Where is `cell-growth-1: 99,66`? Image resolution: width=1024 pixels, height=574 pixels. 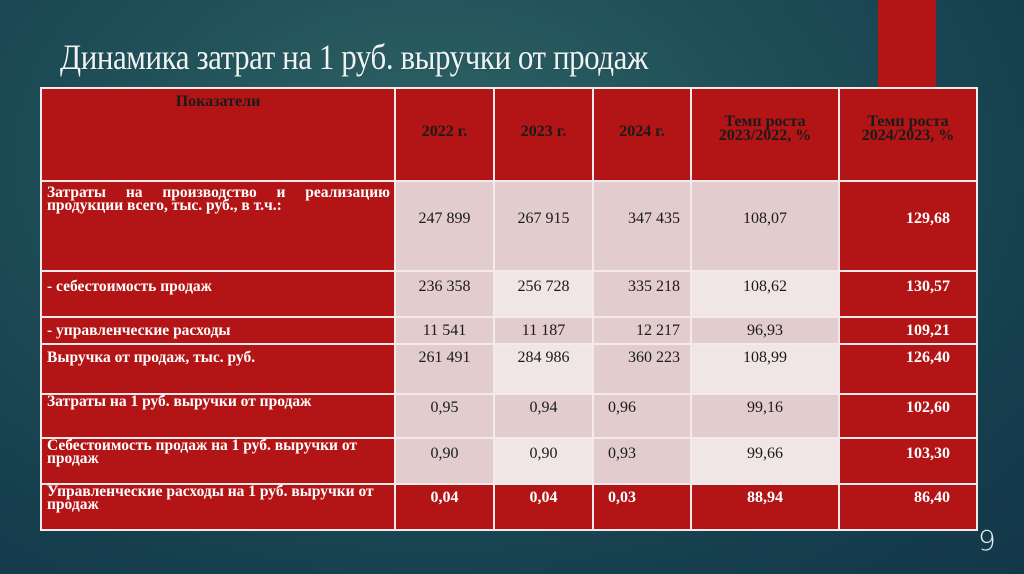
cell-growth-1: 99,66 is located at coordinates (765, 461).